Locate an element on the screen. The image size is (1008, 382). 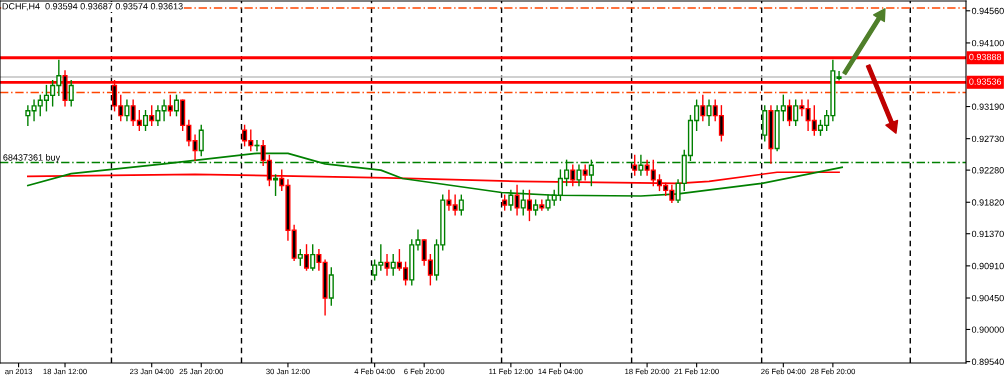
y-tick-label: 0.93190 is located at coordinates (987, 106).